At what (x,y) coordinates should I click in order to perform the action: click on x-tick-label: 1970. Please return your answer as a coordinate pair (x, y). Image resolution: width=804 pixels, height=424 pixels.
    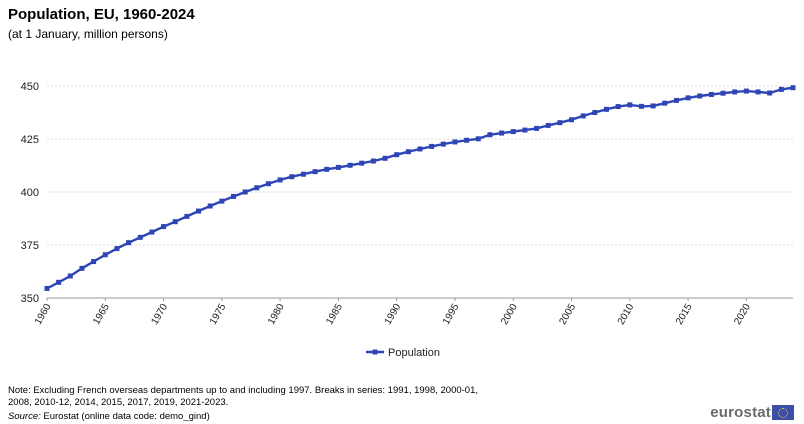
    Looking at the image, I should click on (160, 314).